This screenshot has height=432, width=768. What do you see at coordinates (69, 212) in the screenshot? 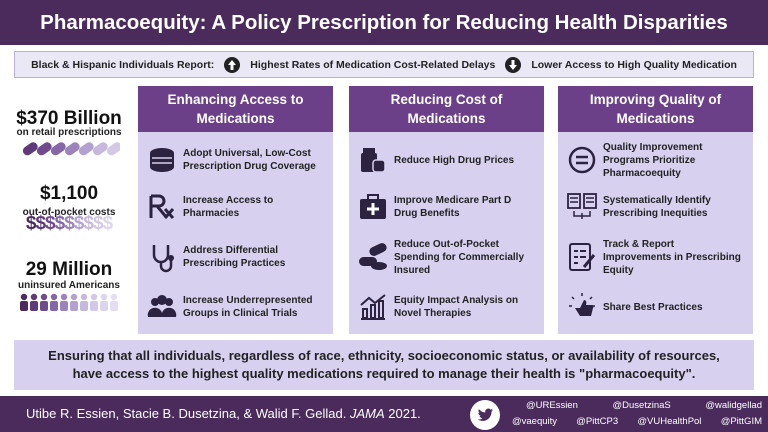
I see `stat-label: out-of-pocket costs` at bounding box center [69, 212].